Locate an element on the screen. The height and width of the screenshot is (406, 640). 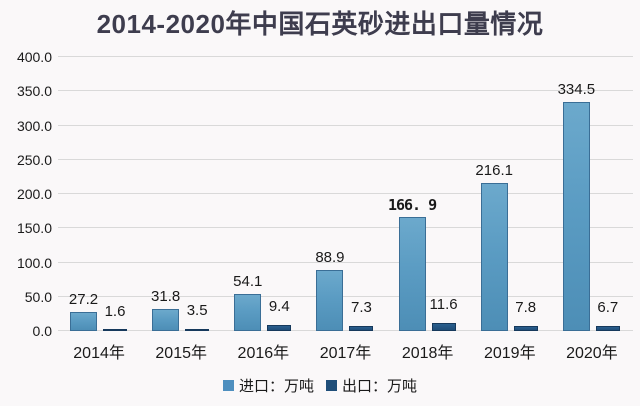
bar-import-2019年 is located at coordinates (494, 256).